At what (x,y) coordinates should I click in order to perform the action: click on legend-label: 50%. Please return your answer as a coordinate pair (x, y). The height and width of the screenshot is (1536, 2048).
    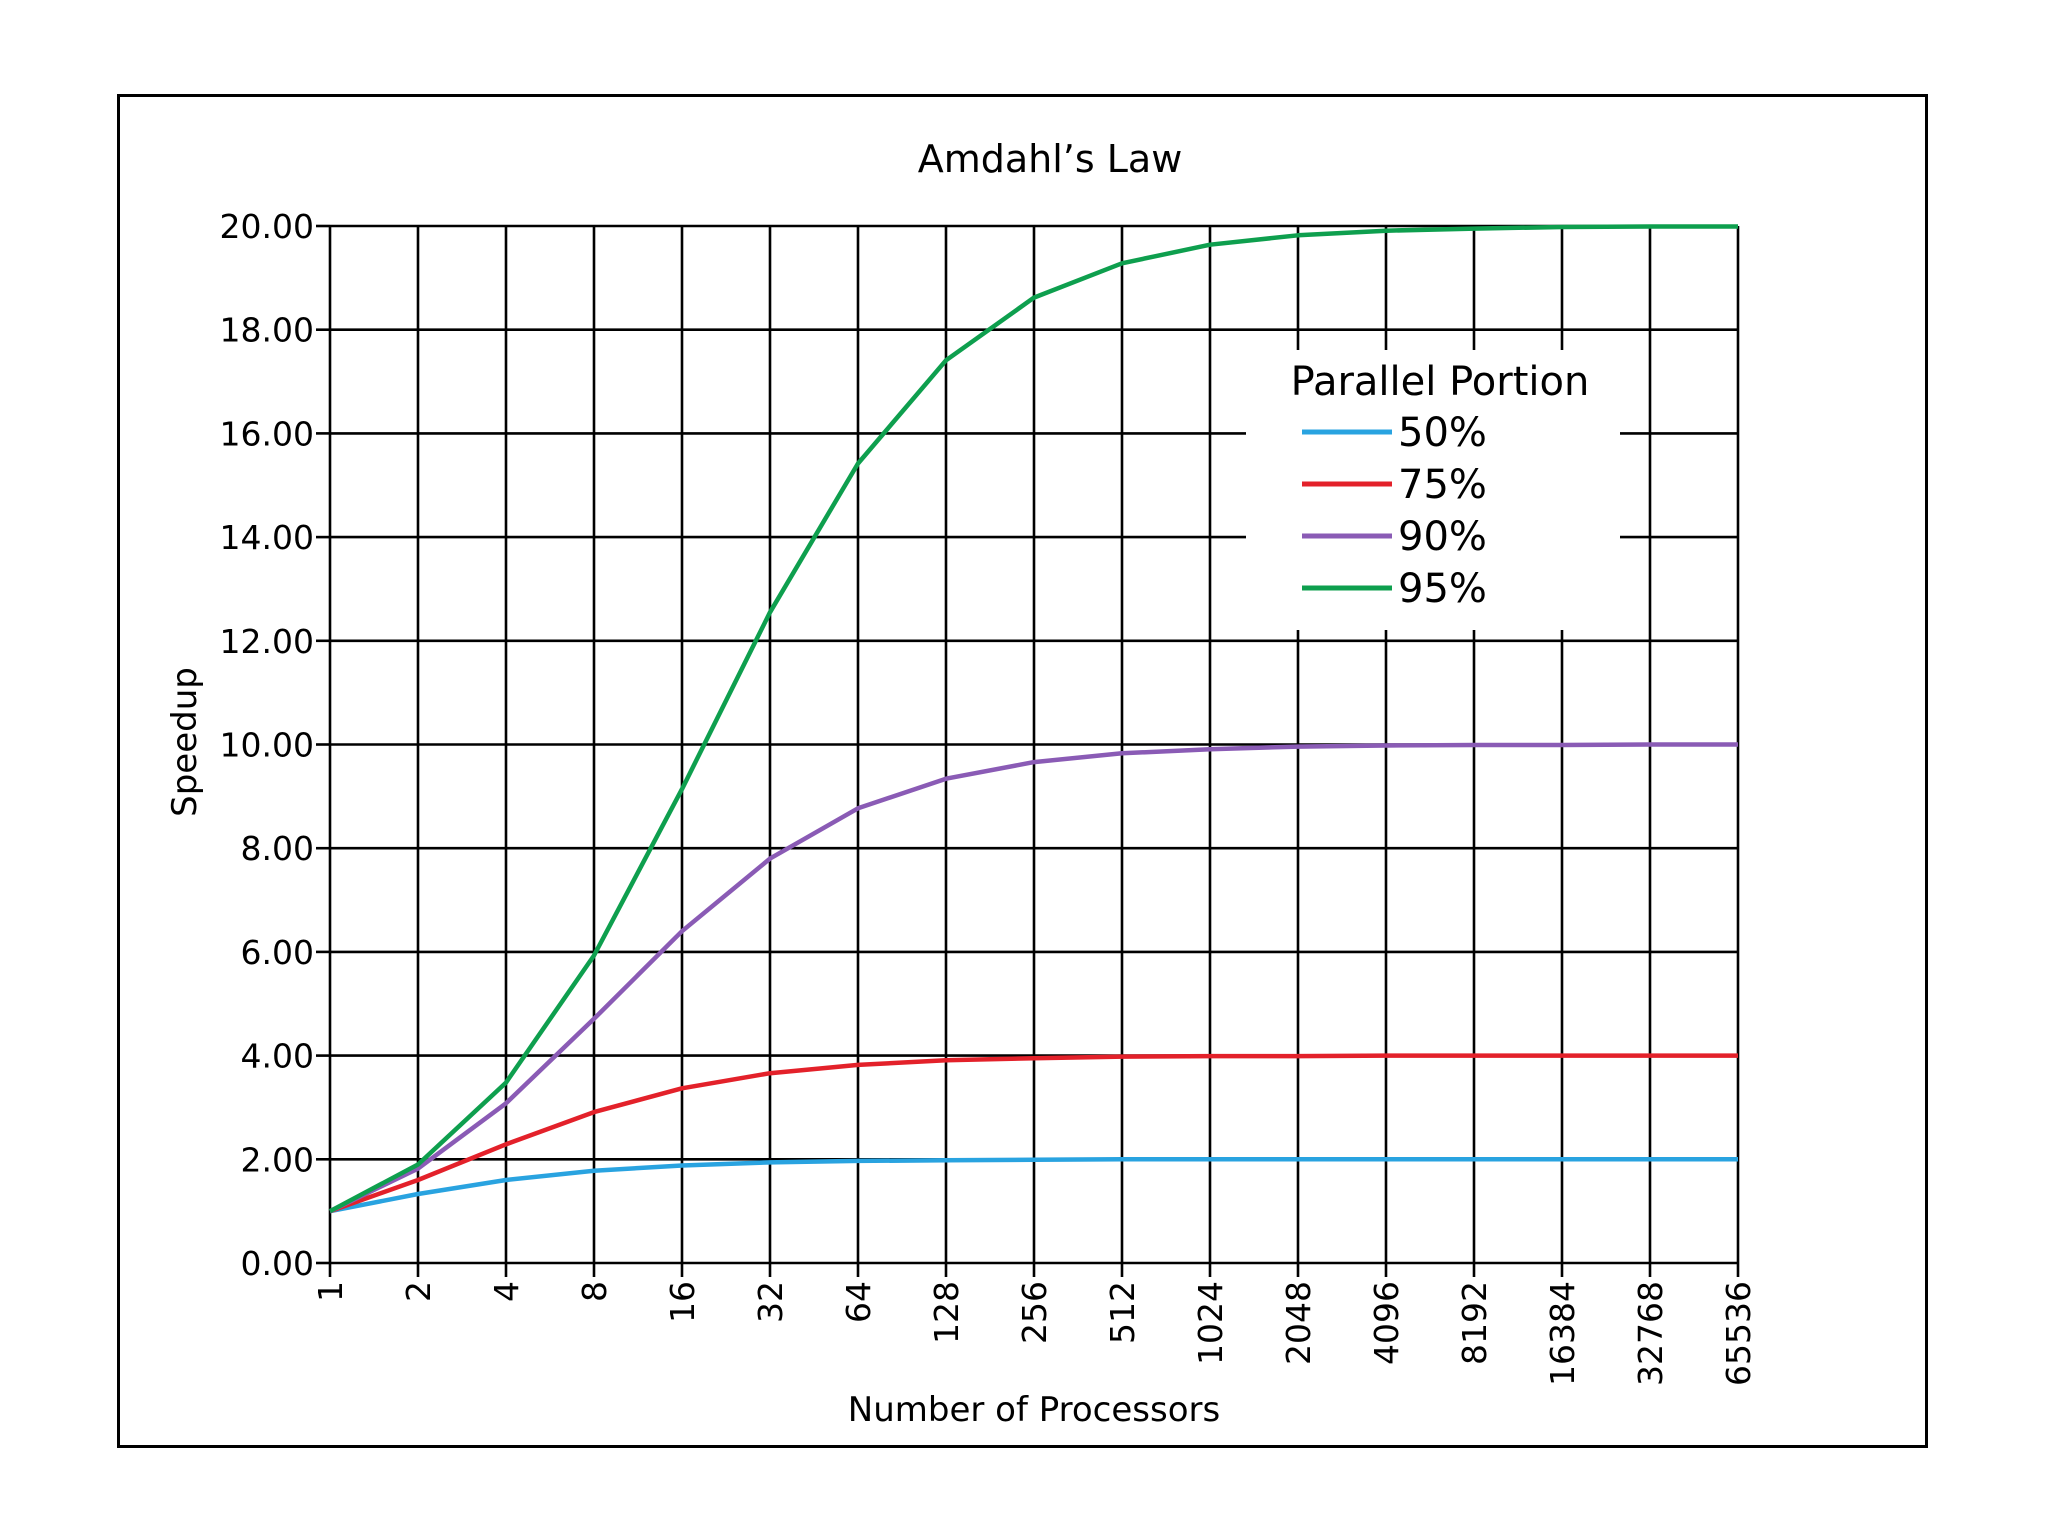
    Looking at the image, I should click on (1442, 433).